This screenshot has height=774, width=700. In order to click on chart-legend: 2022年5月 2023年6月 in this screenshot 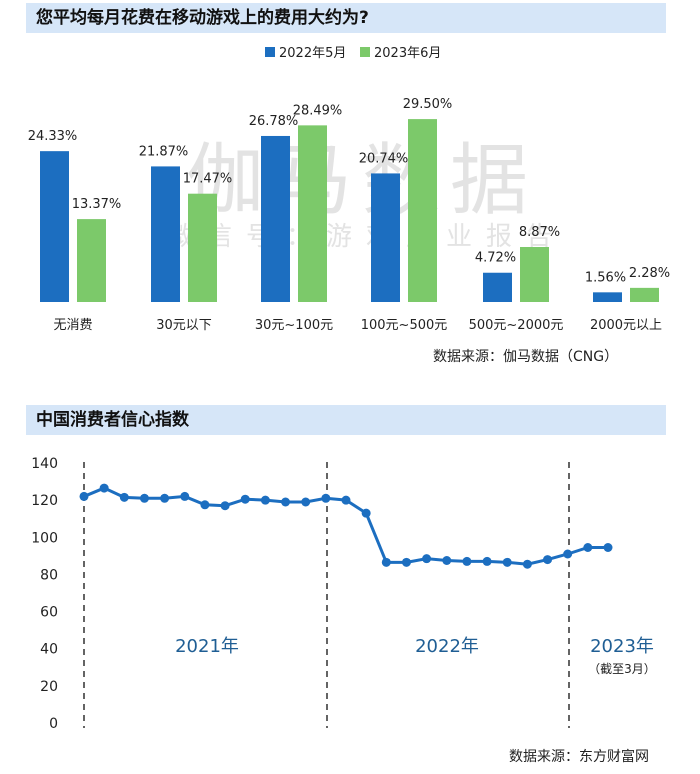, I will do `click(353, 53)`.